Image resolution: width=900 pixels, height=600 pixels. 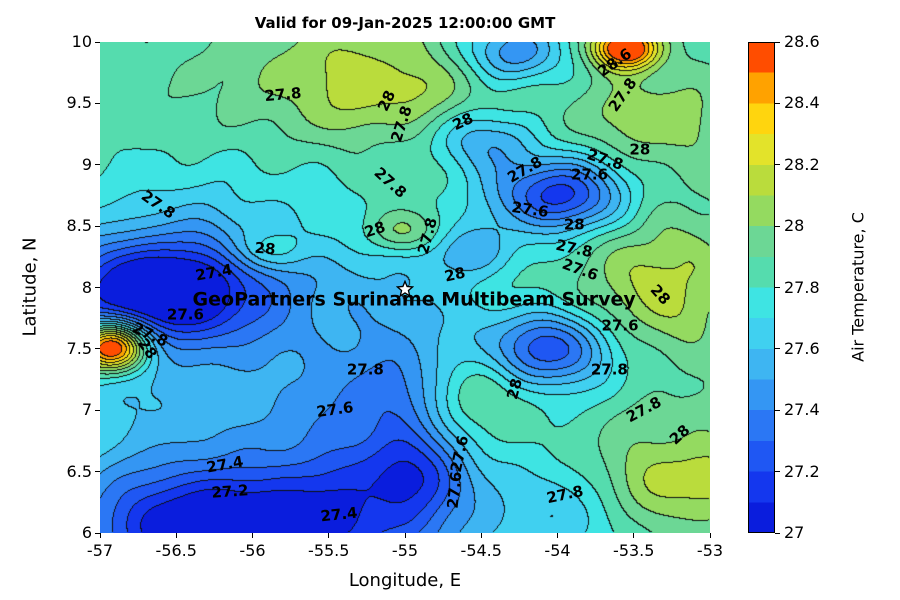 I want to click on x-tick-label: -55.5, so click(x=329, y=550).